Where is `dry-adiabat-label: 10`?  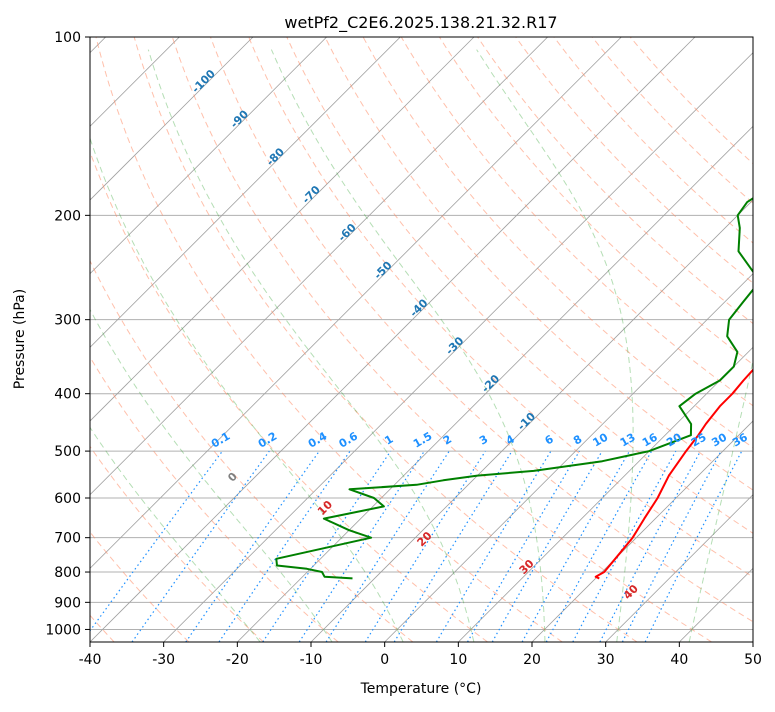
dry-adiabat-label: 10 is located at coordinates (325, 508).